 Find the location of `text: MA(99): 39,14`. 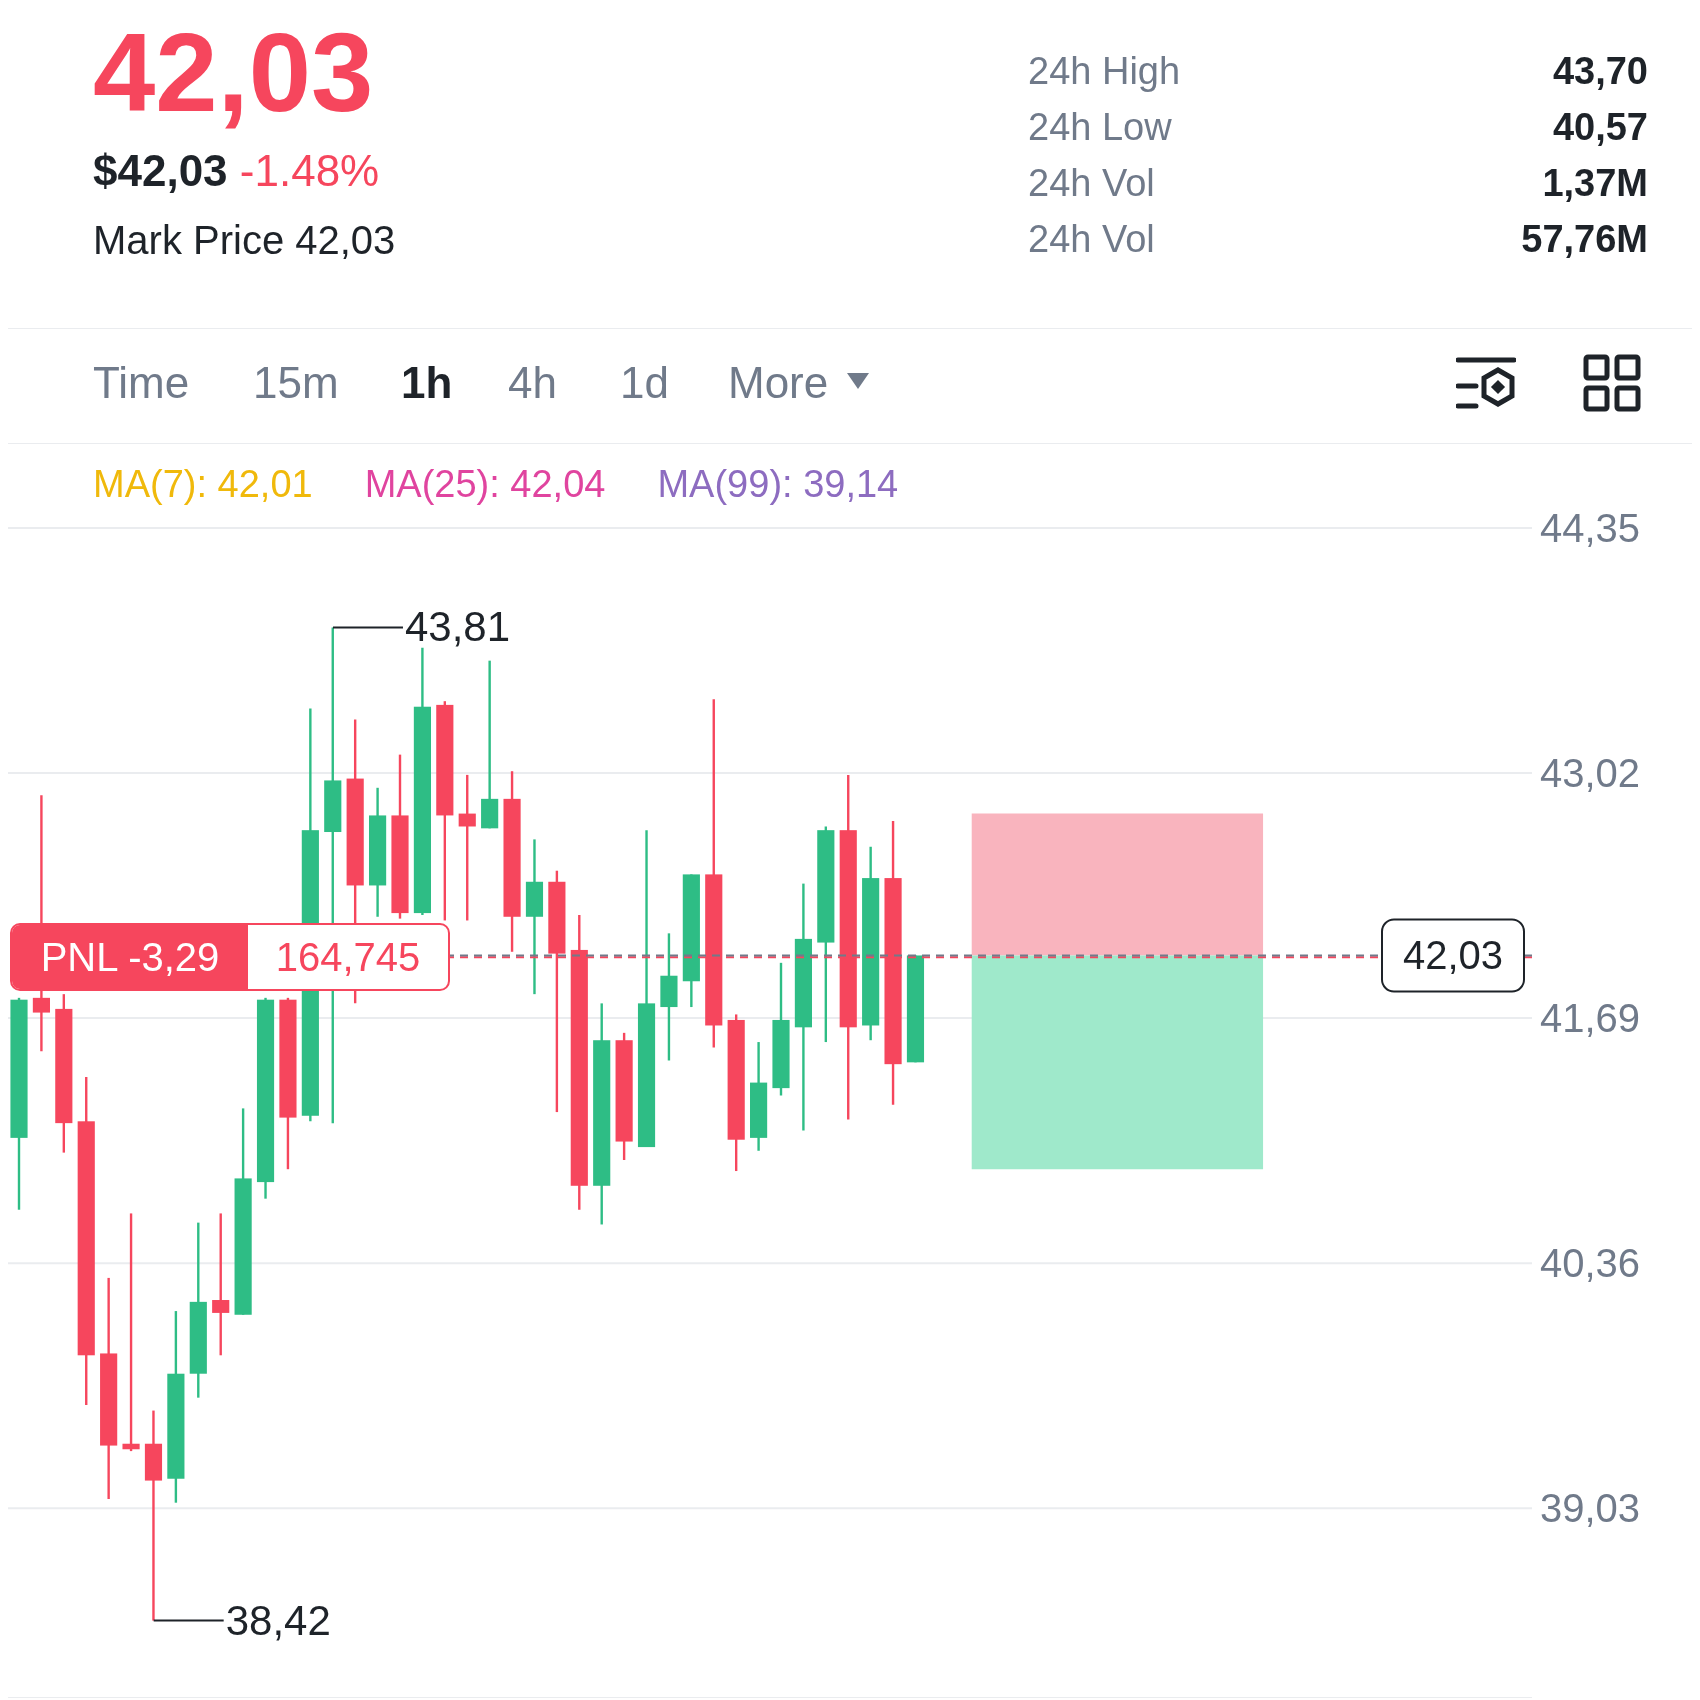

text: MA(99): 39,14 is located at coordinates (778, 484).